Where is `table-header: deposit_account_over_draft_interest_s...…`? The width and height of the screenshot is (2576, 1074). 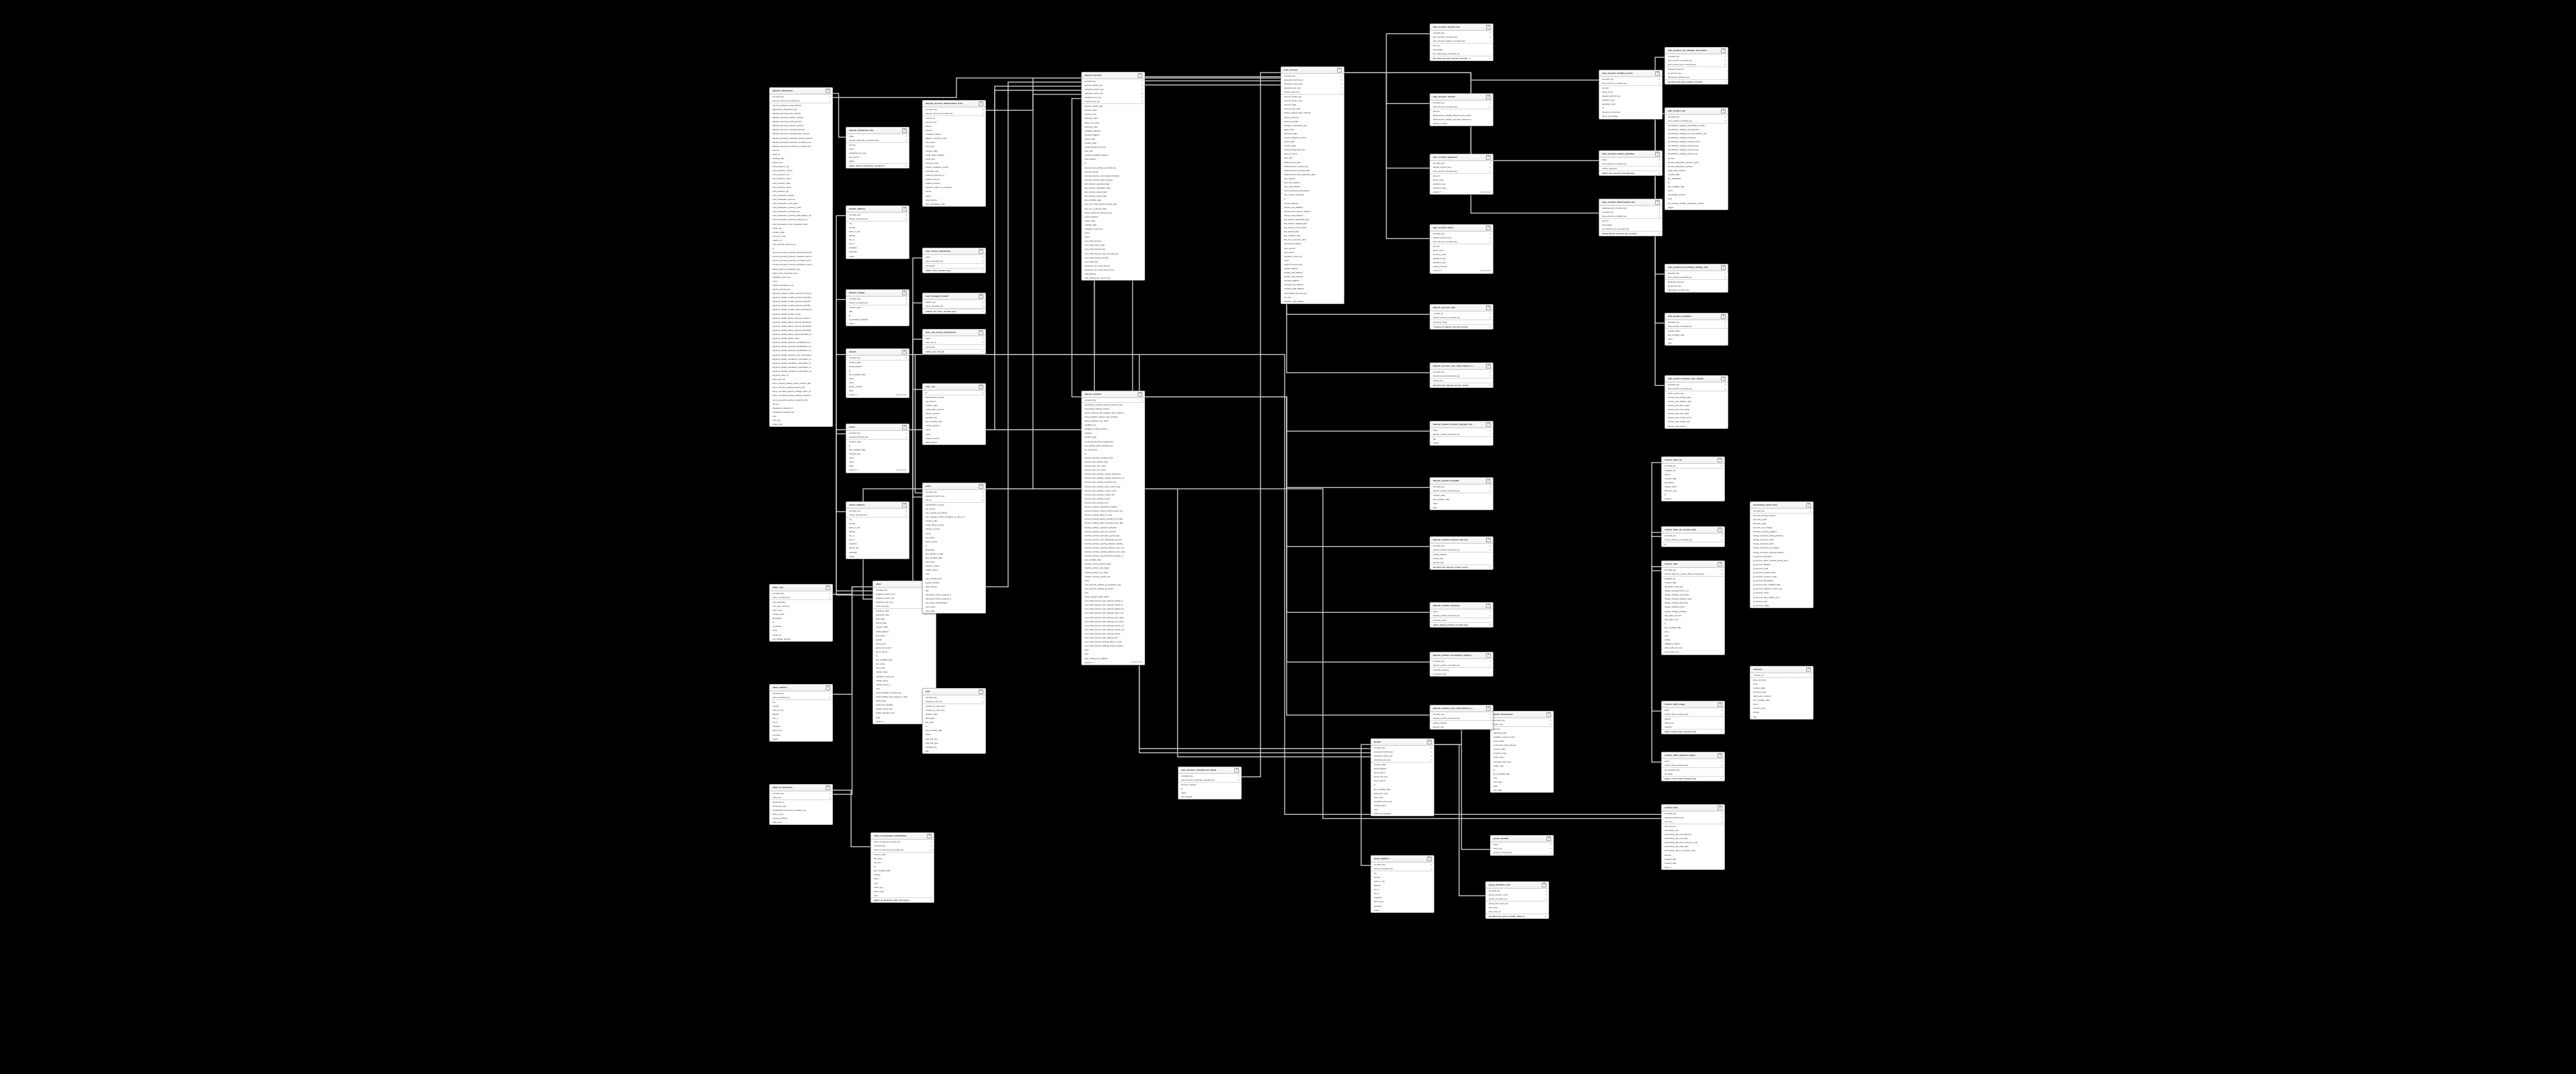
table-header: deposit_account_over_draft_interest_s...… is located at coordinates (1461, 366).